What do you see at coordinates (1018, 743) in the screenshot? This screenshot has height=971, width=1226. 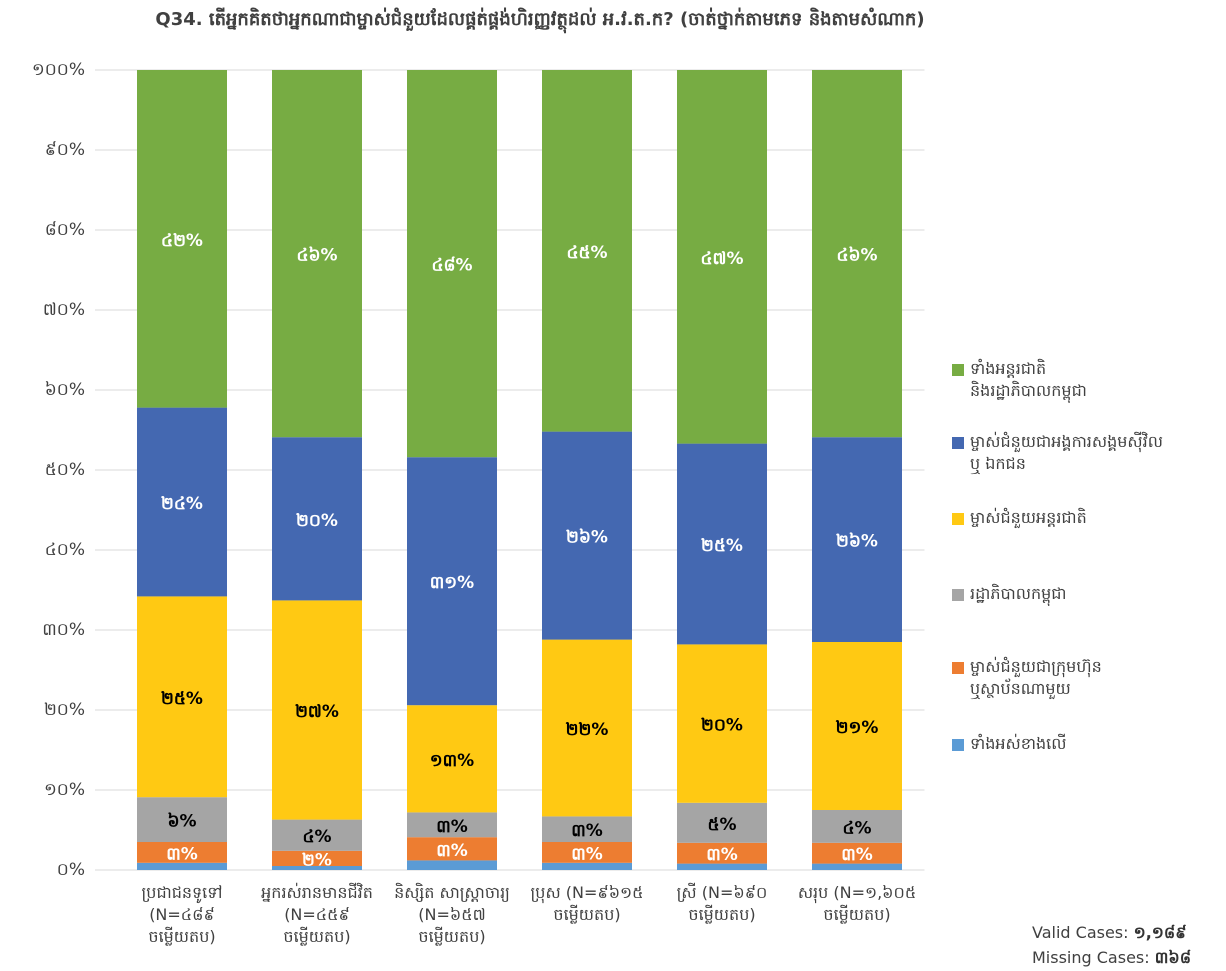 I see `legend-label: ទាំងអស់ខាងលើ` at bounding box center [1018, 743].